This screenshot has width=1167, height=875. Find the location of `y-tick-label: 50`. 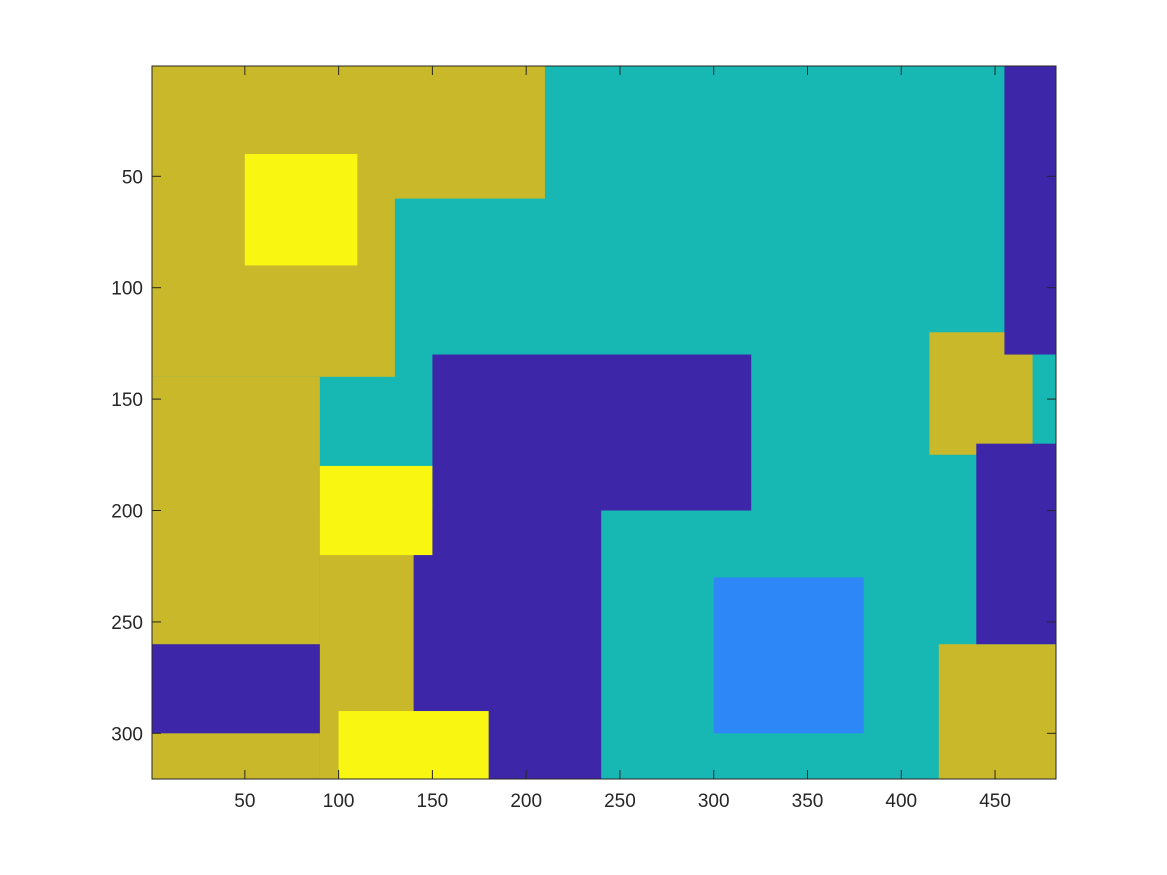

y-tick-label: 50 is located at coordinates (132, 177).